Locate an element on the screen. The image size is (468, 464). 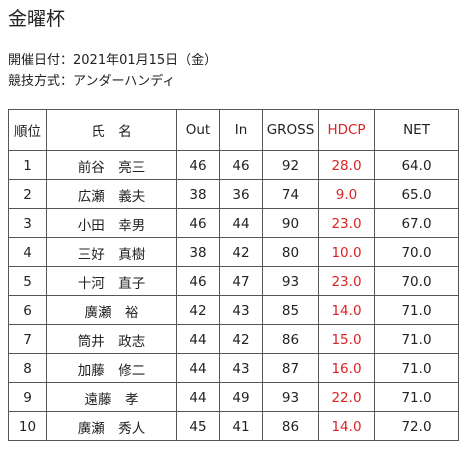
cell-rank: 8 is located at coordinates (27, 368).